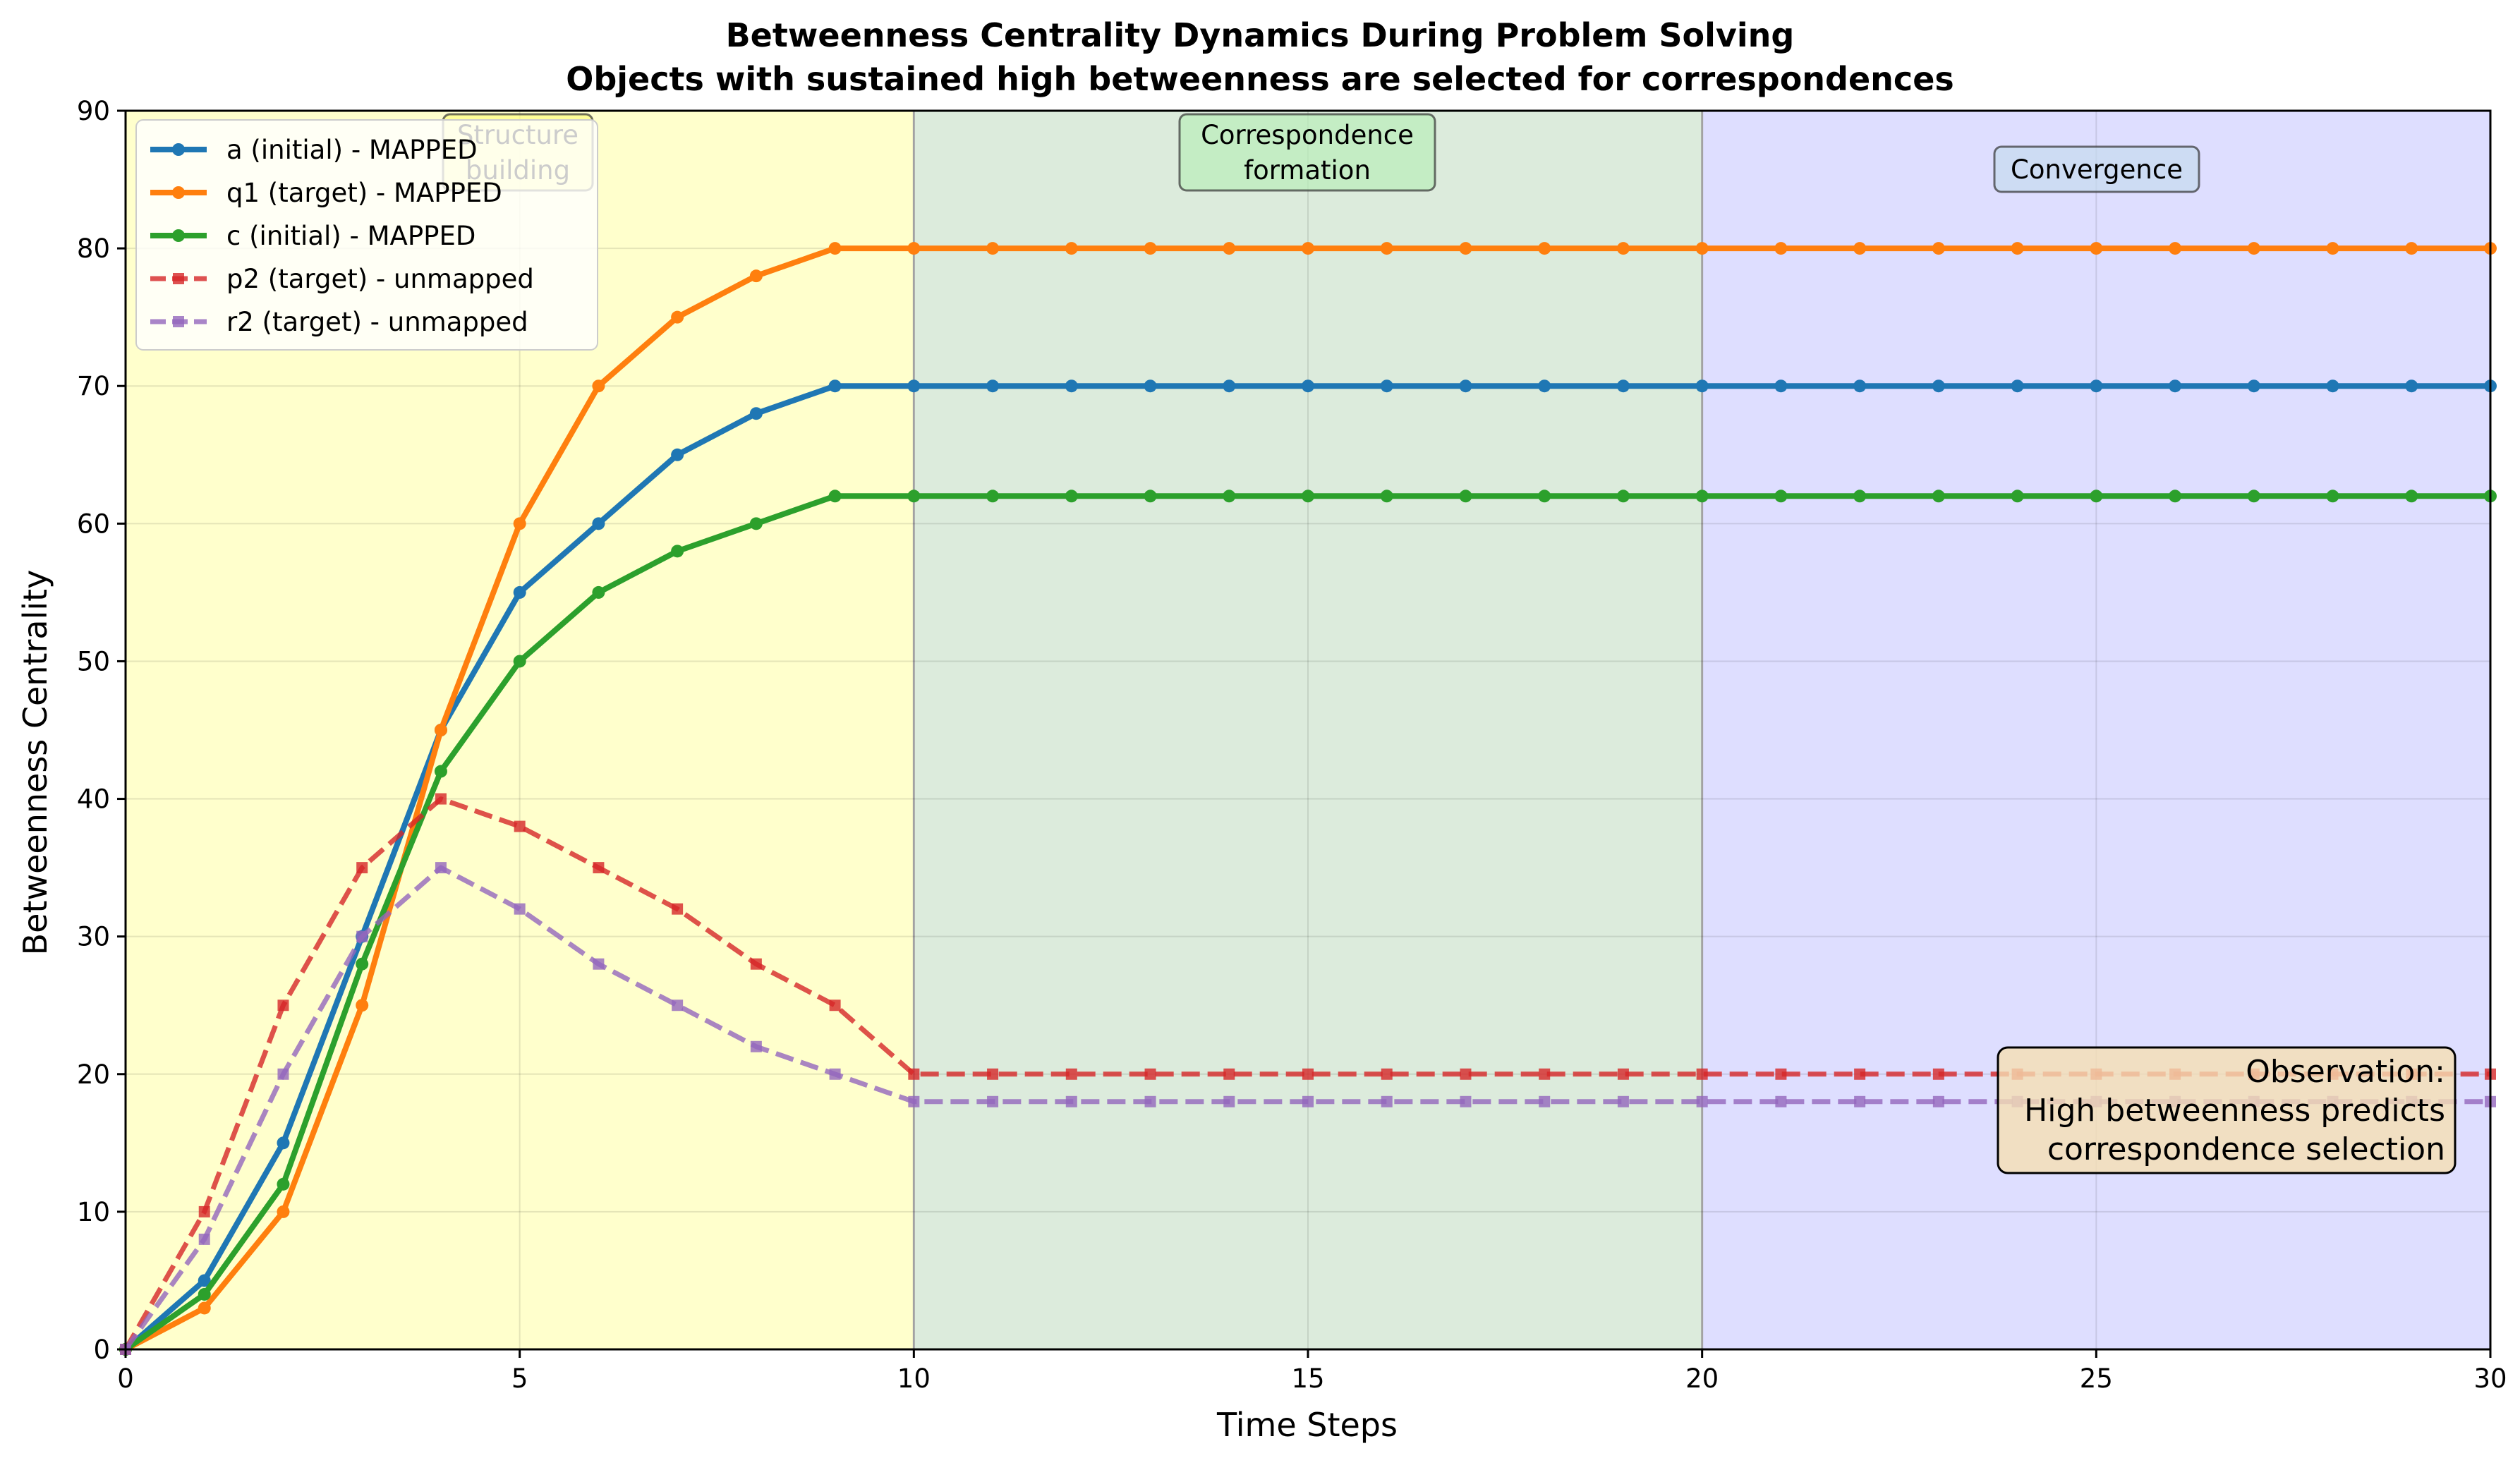 This screenshot has width=2520, height=1458. I want to click on y-tick-label: 90, so click(94, 111).